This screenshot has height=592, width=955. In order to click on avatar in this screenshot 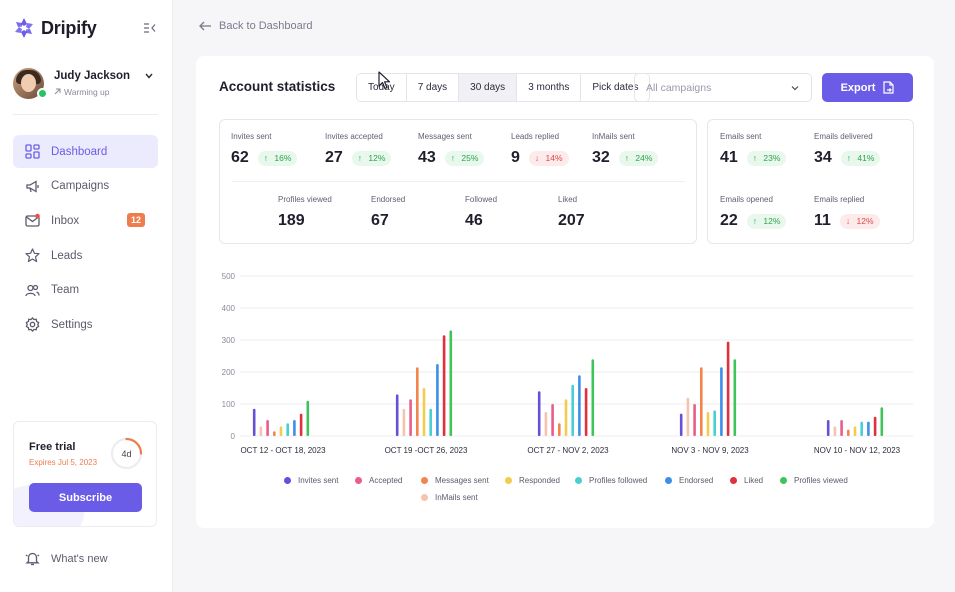, I will do `click(28, 83)`.